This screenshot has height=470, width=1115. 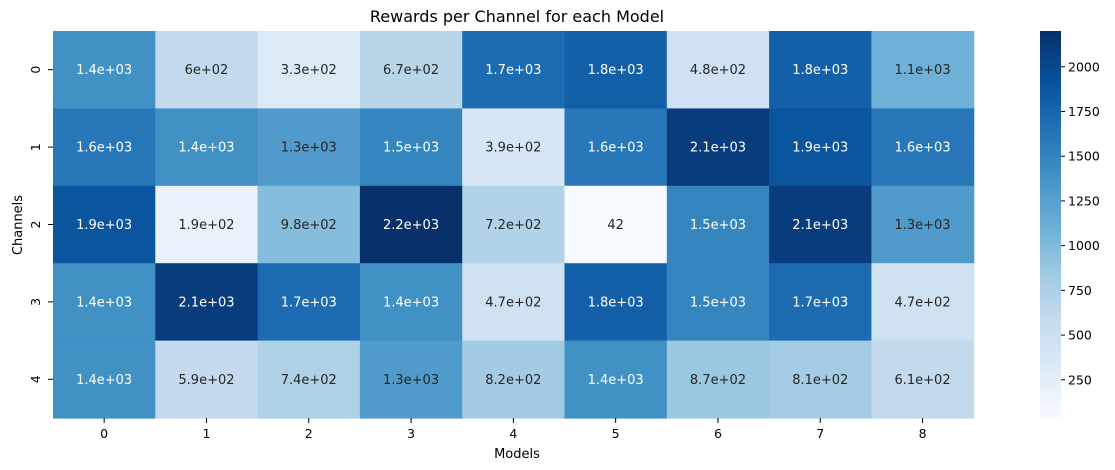 I want to click on colorbar-tick-label: 250, so click(x=1080, y=379).